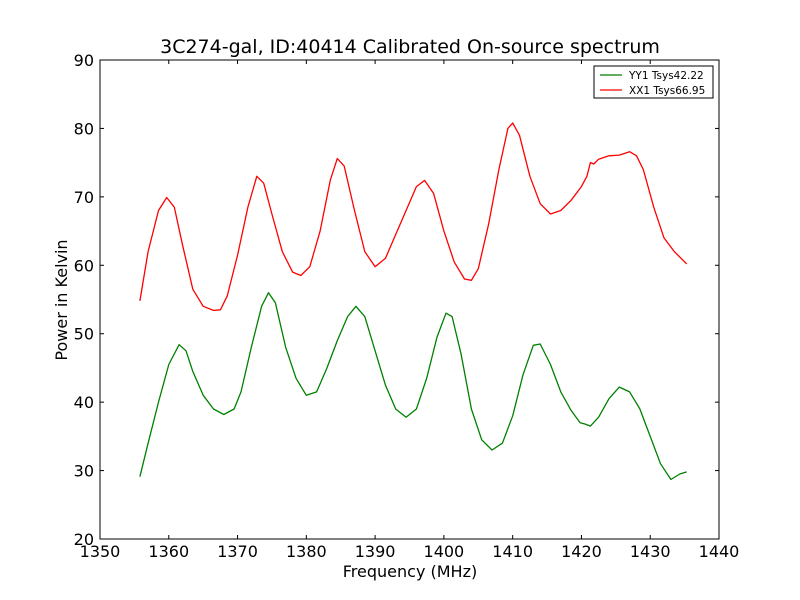 The width and height of the screenshot is (800, 600). Describe the element at coordinates (84, 128) in the screenshot. I see `y-tick-label-6: 80` at that location.